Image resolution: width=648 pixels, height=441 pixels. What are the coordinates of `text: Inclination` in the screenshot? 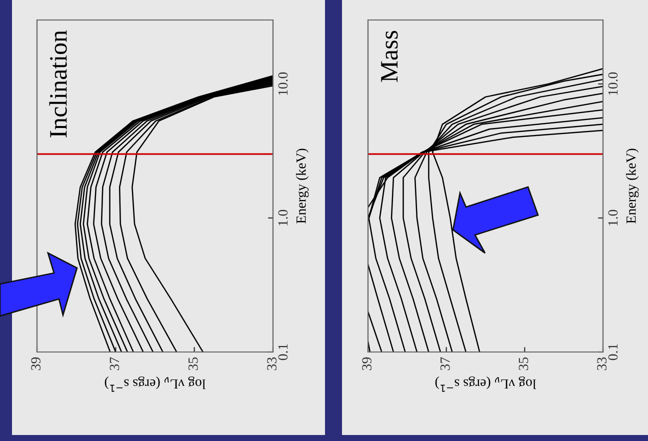 It's located at (58, 84).